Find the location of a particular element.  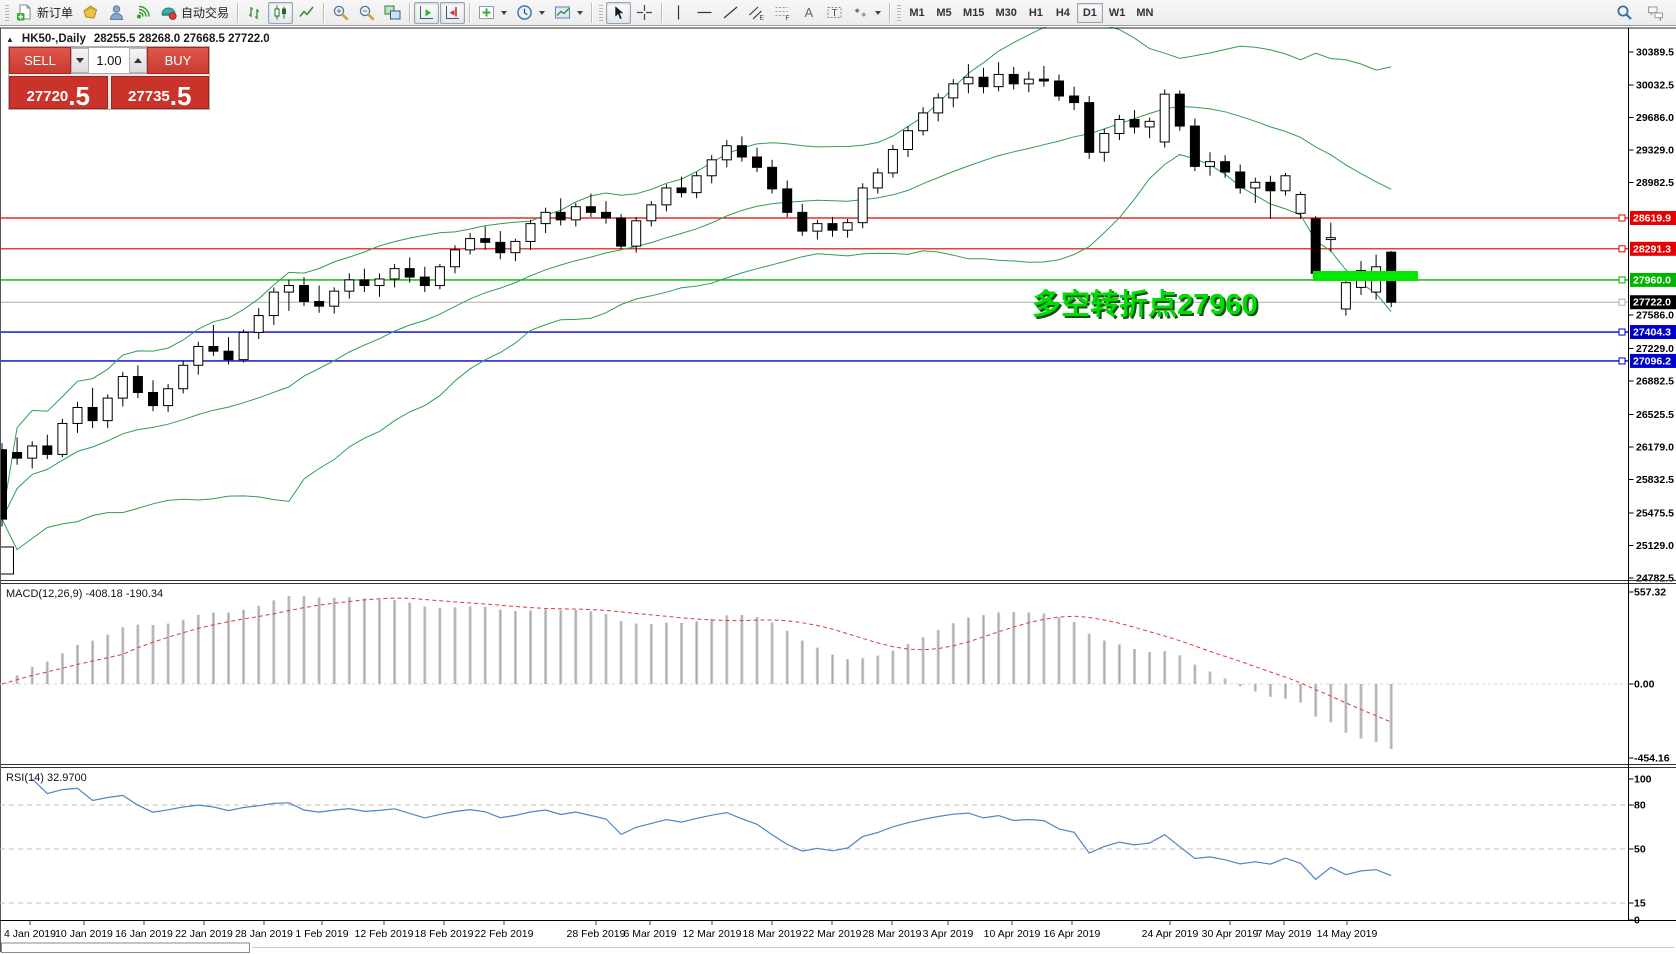

text-label-button: T is located at coordinates (834, 13).